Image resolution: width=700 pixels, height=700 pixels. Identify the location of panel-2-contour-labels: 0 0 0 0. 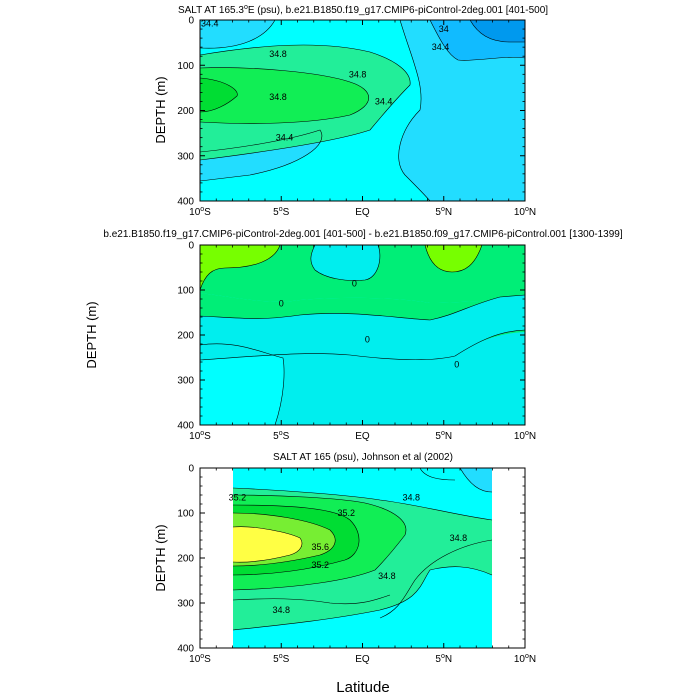
(369, 323).